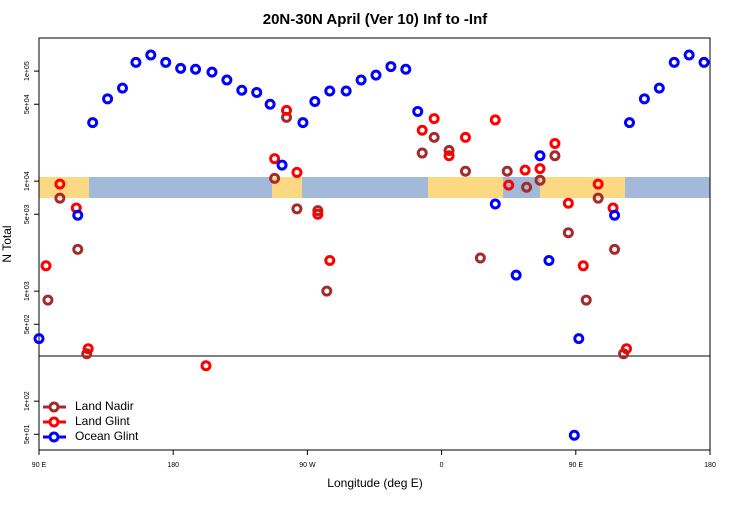 This screenshot has width=750, height=505. Describe the element at coordinates (27, 324) in the screenshot. I see `y-tick-label: 5e+02` at that location.